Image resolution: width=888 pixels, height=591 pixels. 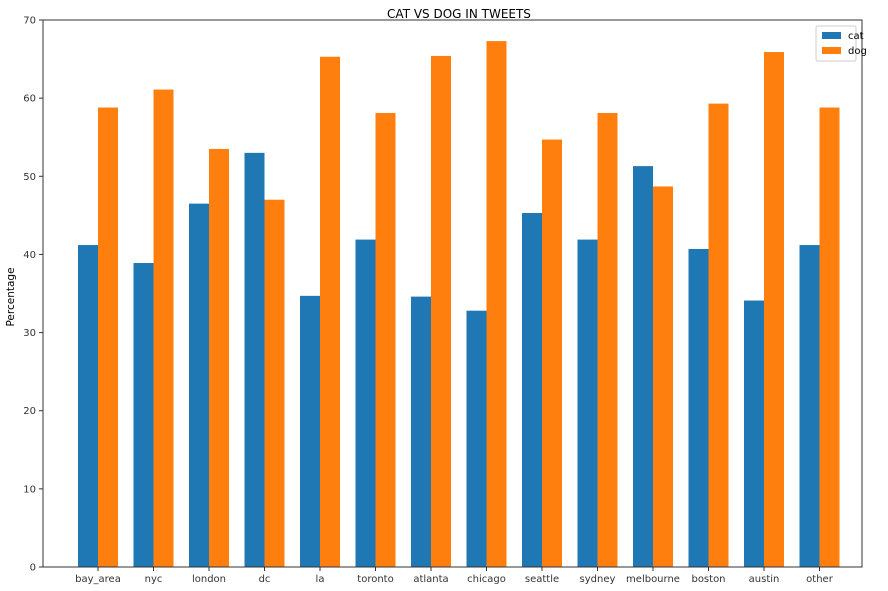 I want to click on x-tick-label-melbourne: melbourne, so click(x=653, y=579).